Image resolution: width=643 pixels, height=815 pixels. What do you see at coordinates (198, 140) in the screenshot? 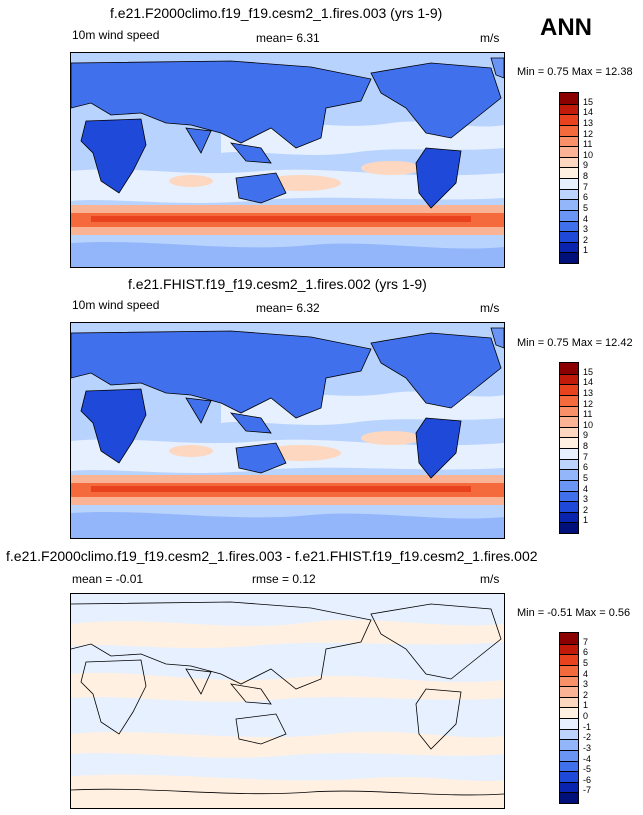
I see `land-india` at bounding box center [198, 140].